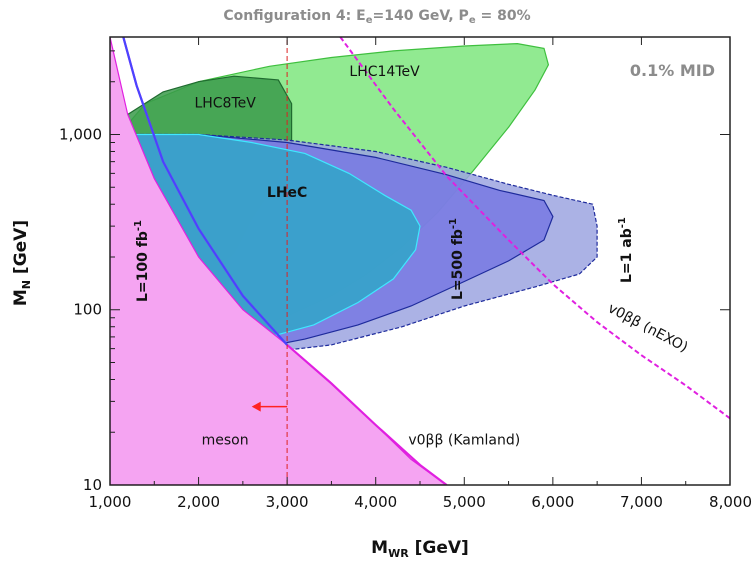 This screenshot has height=561, width=755. I want to click on chart-title: Configuration 4: Ee=140 GeV, Pe = 80%, so click(376, 17).